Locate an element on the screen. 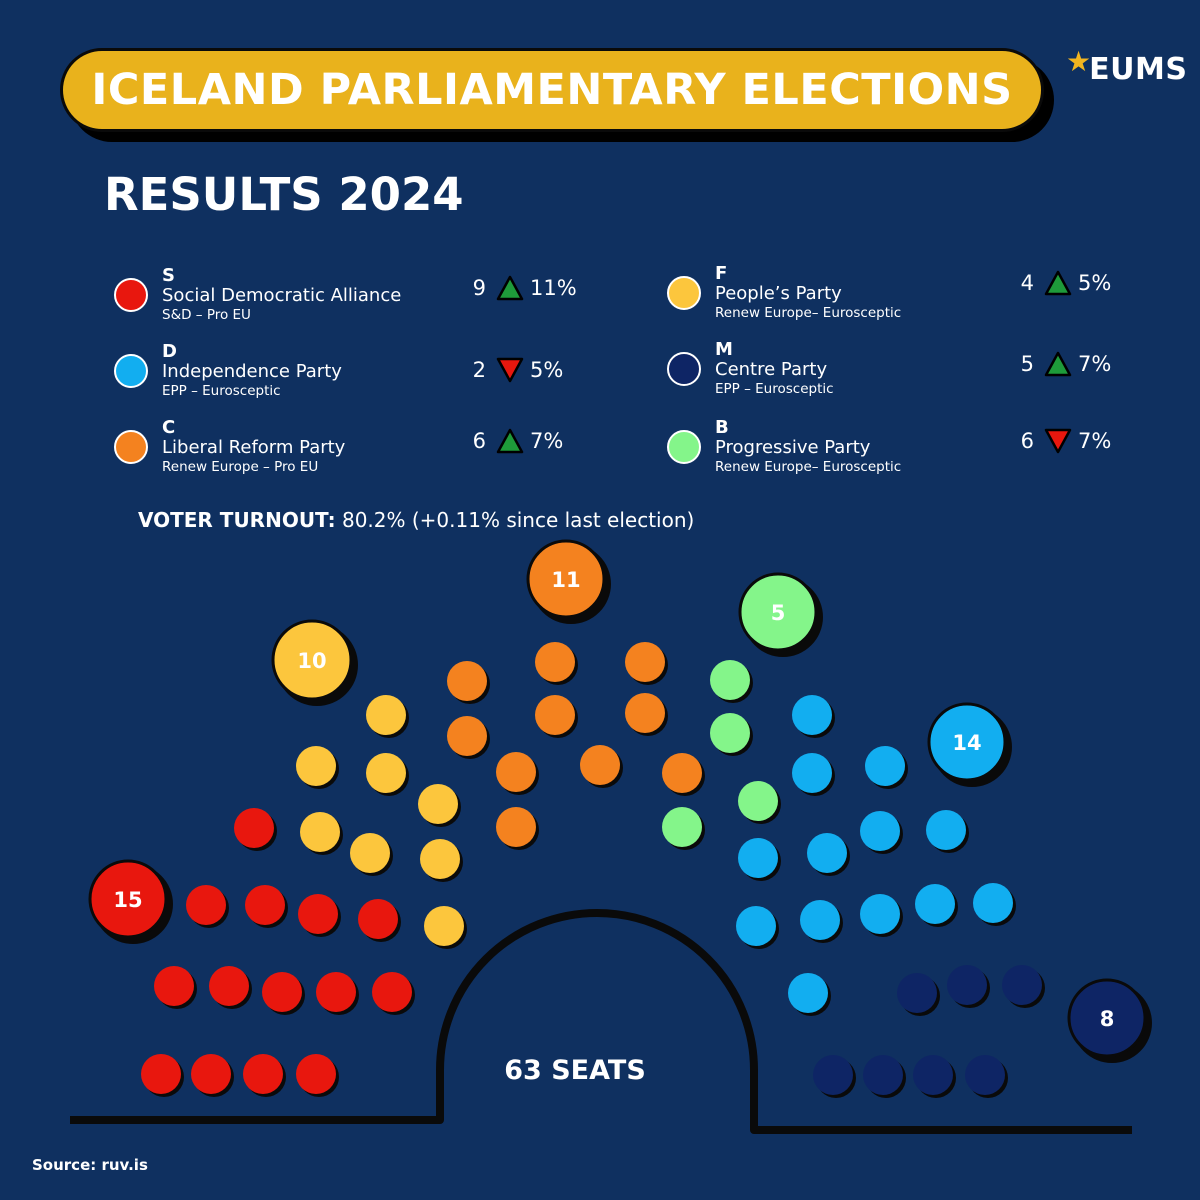  seat-badge-s is located at coordinates (128, 899).